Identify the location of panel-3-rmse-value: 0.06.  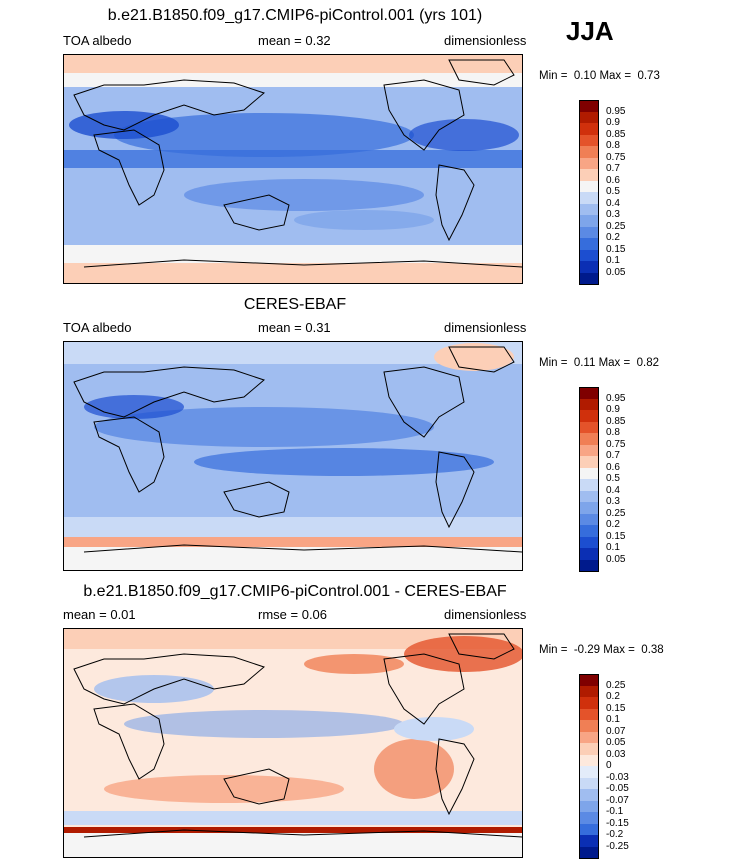
(314, 614).